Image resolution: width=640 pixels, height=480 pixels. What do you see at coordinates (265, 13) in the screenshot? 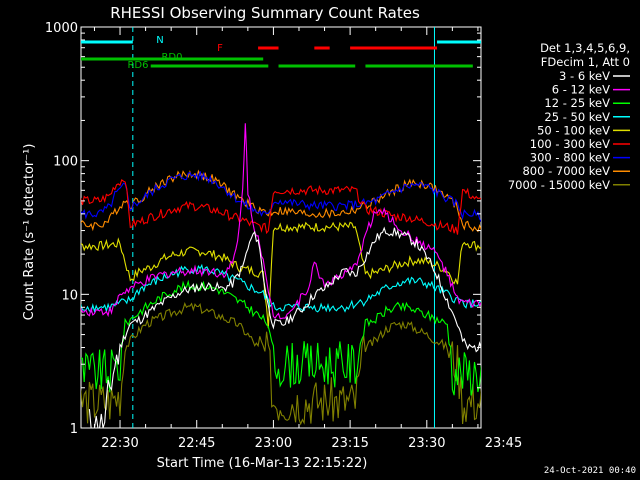
I see `chart-title: RHESSI Observing Summary Count Rates` at bounding box center [265, 13].